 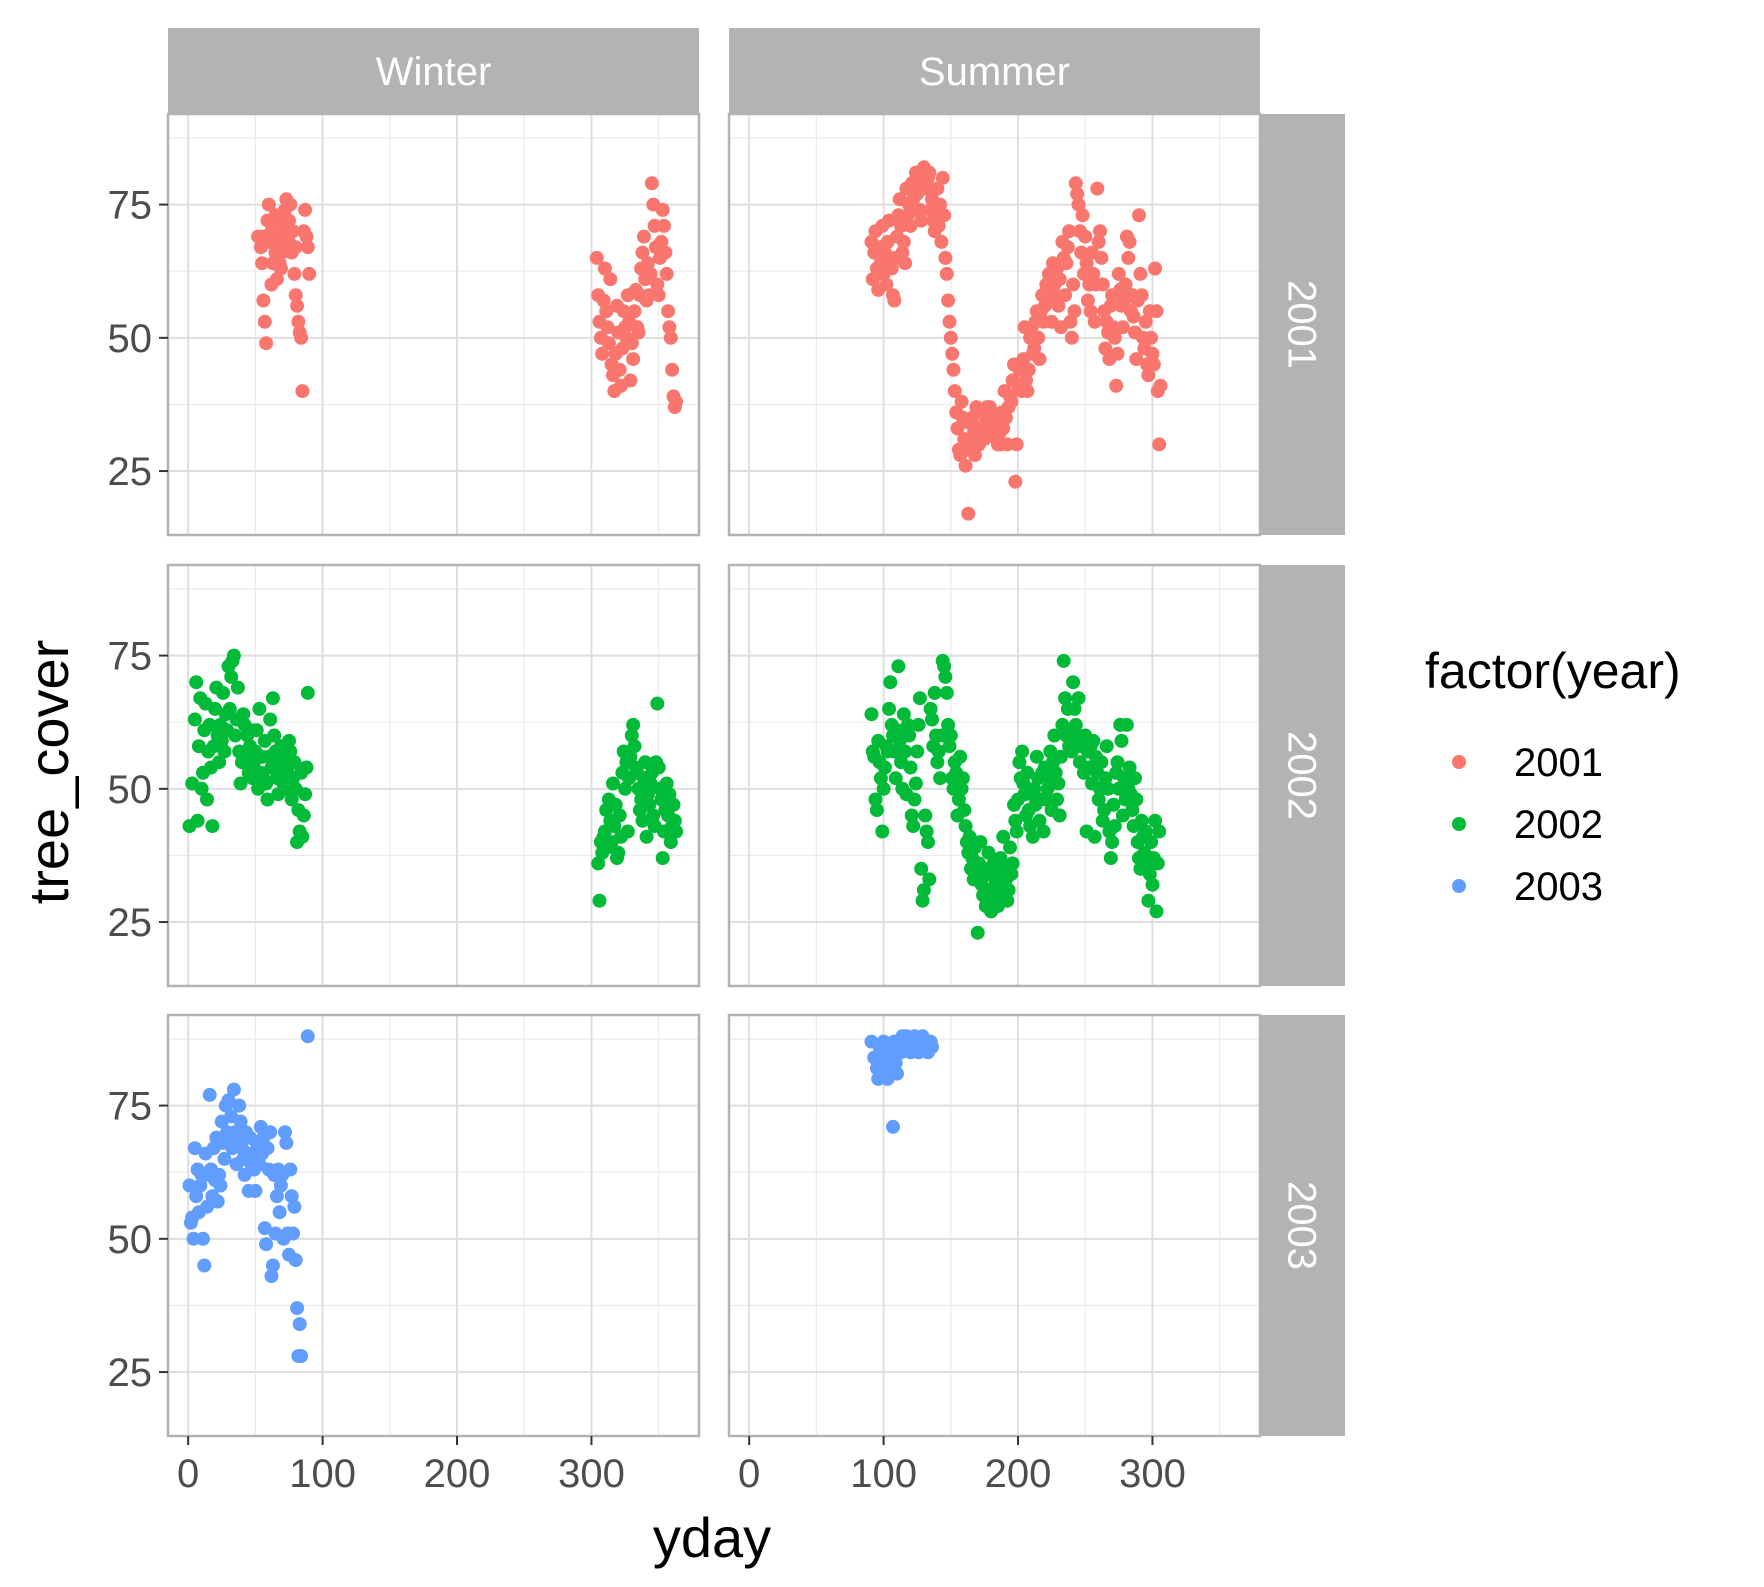 I want to click on y-tick-label: 75, so click(x=130, y=206).